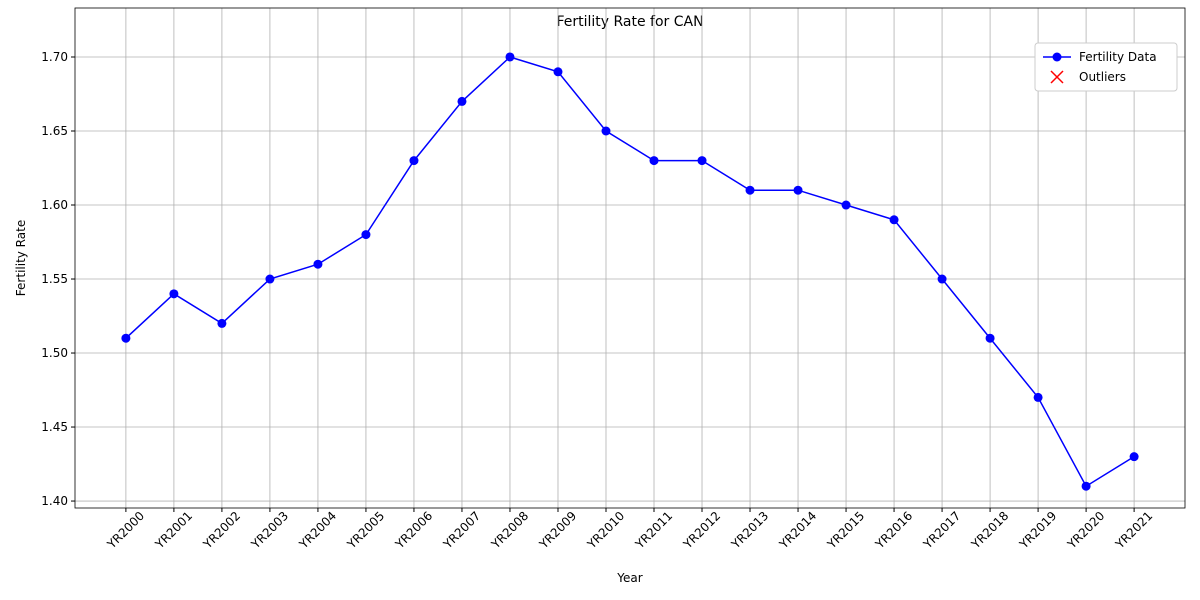  I want to click on x-tick-label: YR2004, so click(317, 530).